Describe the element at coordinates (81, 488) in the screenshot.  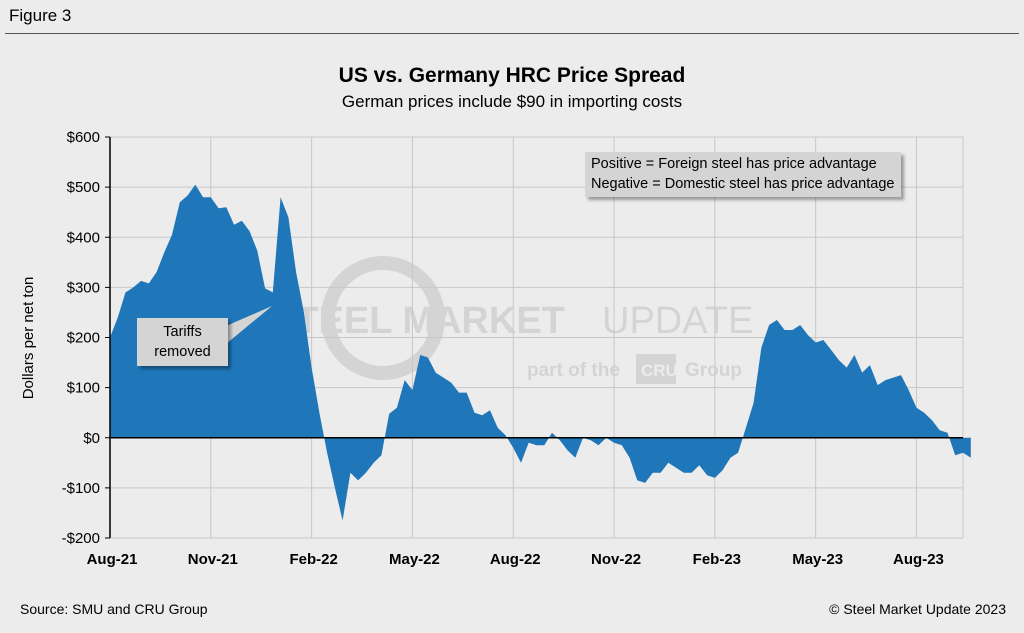
I see `y-tick-label: -$100` at that location.